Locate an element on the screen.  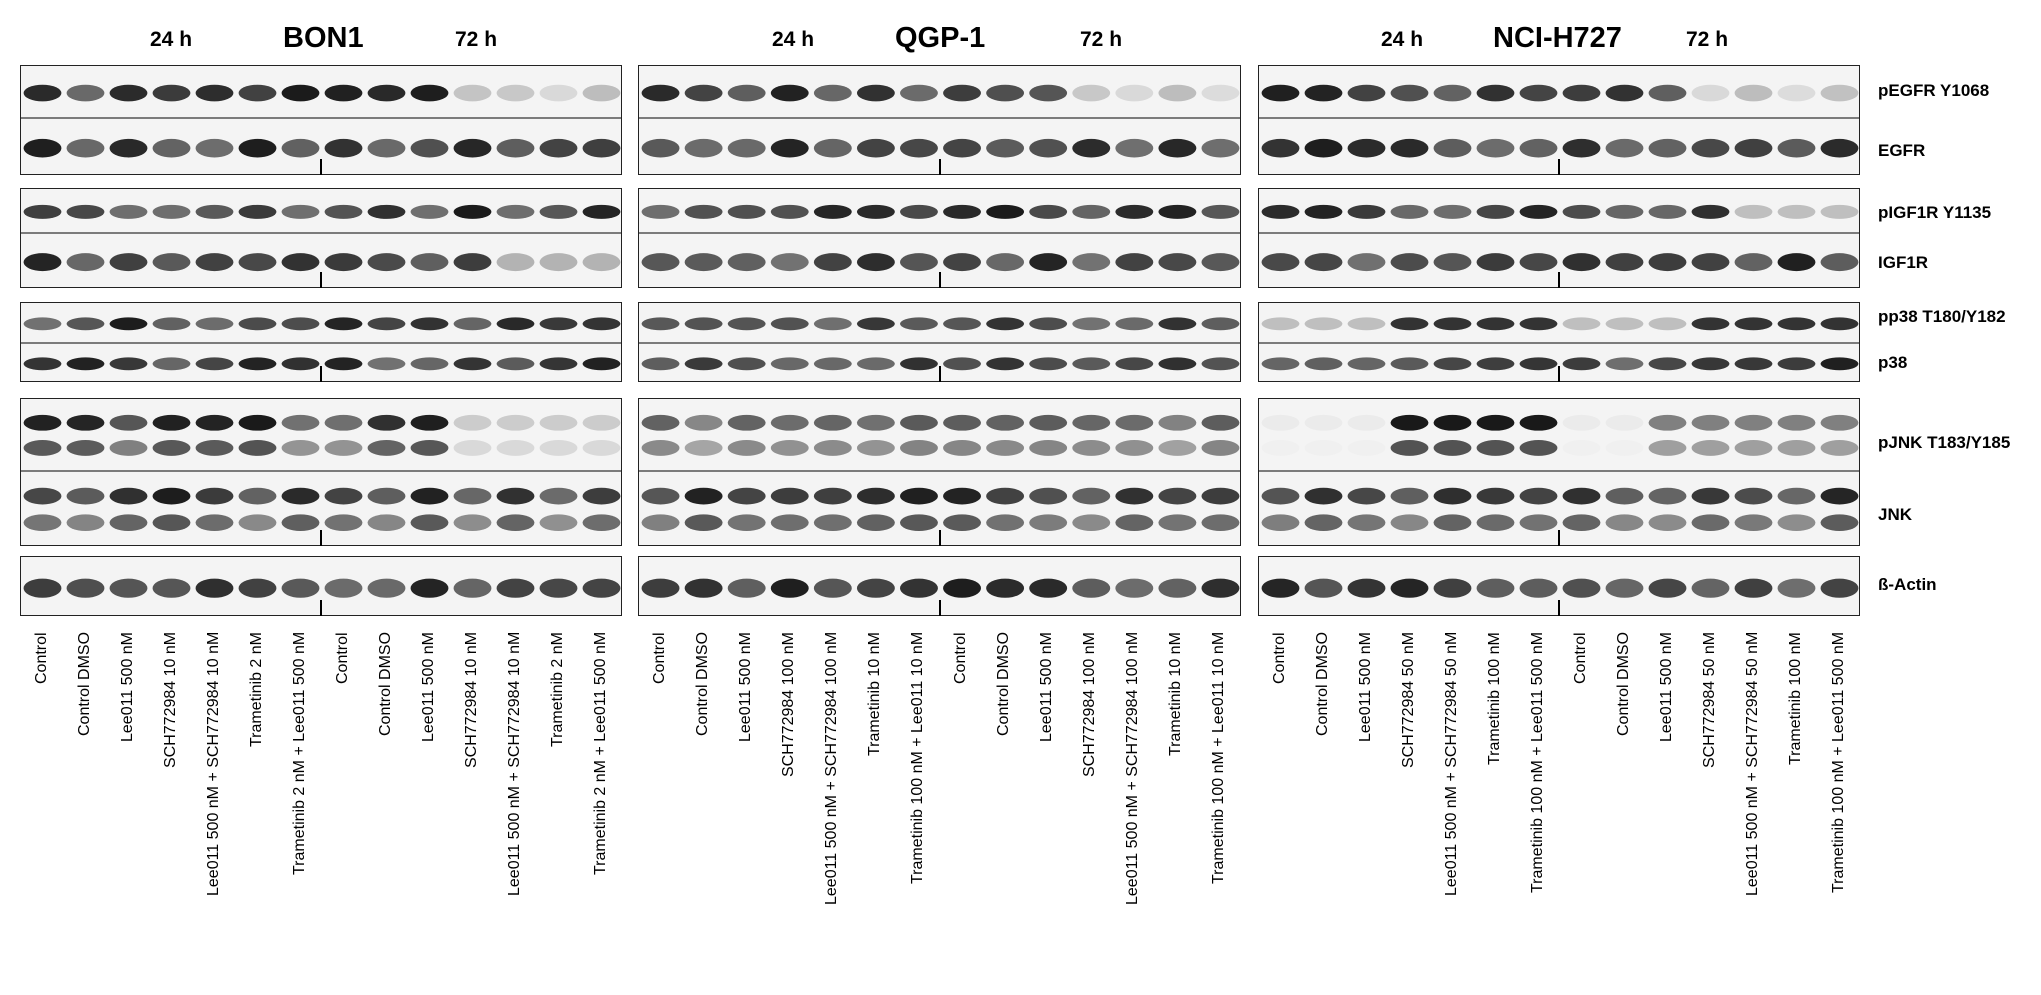
h727-time-24h: 24 h is located at coordinates (1402, 39).